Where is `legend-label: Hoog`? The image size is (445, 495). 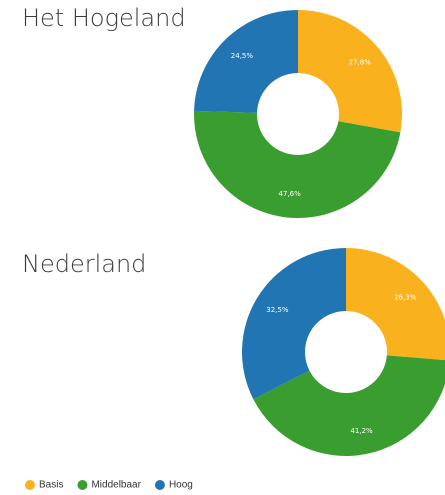 legend-label: Hoog is located at coordinates (181, 485).